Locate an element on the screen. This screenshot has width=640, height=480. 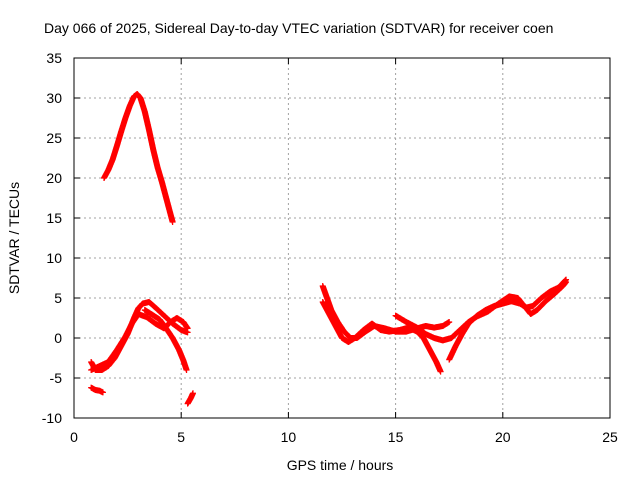
y-axis-label: SDTVAR / TECUs is located at coordinates (14, 238).